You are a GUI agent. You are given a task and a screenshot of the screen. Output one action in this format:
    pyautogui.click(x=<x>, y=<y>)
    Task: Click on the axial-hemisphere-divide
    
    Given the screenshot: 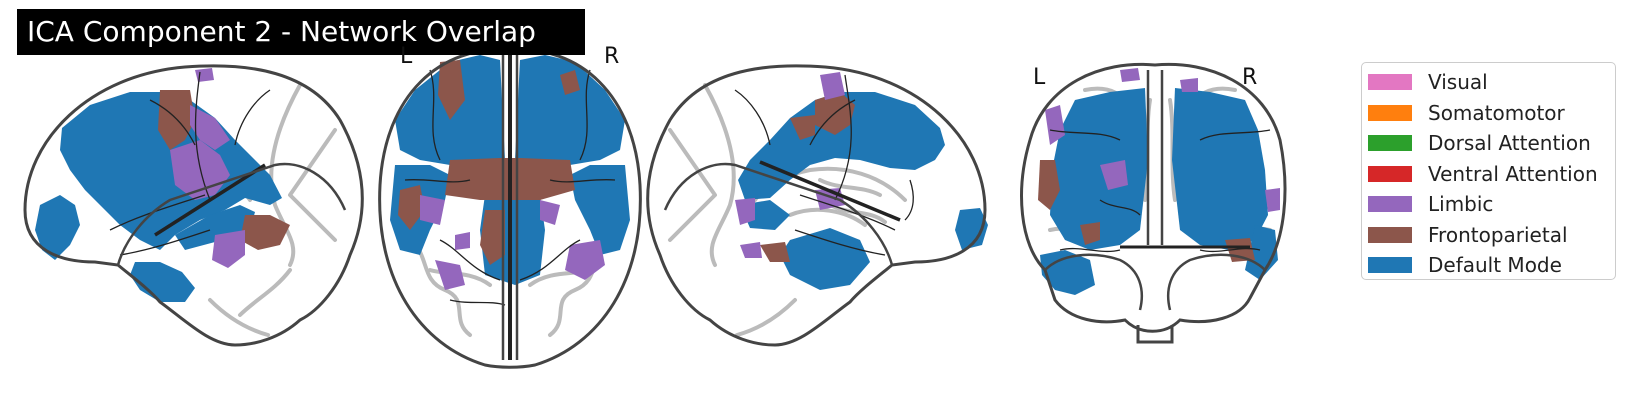 What is the action you would take?
    pyautogui.click(x=510, y=207)
    